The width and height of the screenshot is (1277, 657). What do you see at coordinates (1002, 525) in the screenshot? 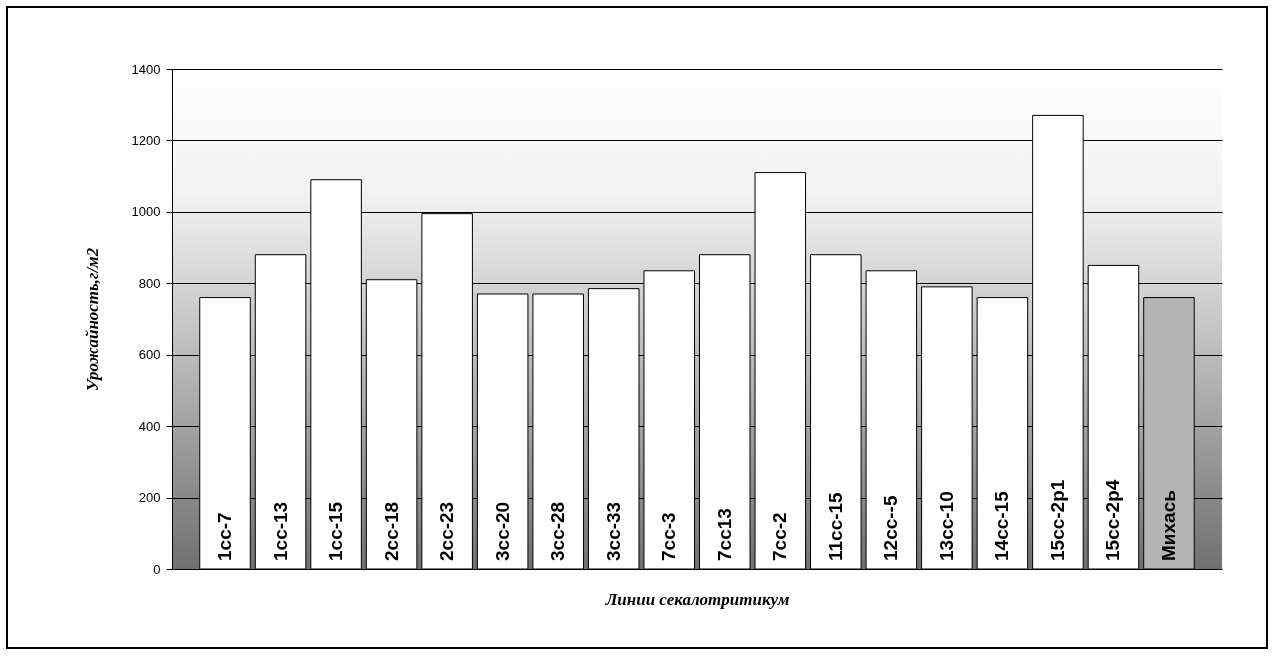
I see `x-tick-label: 14cc-15` at bounding box center [1002, 525].